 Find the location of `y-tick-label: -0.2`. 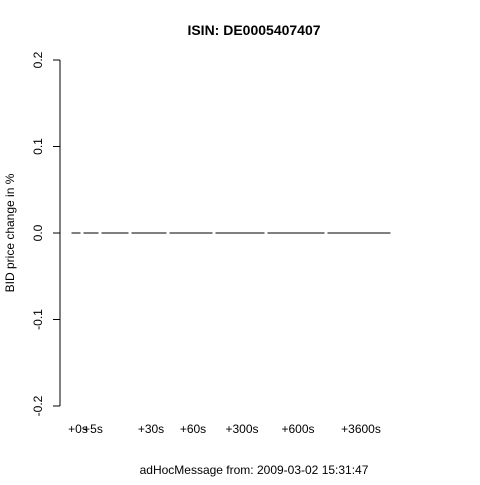

y-tick-label: -0.2 is located at coordinates (38, 405).